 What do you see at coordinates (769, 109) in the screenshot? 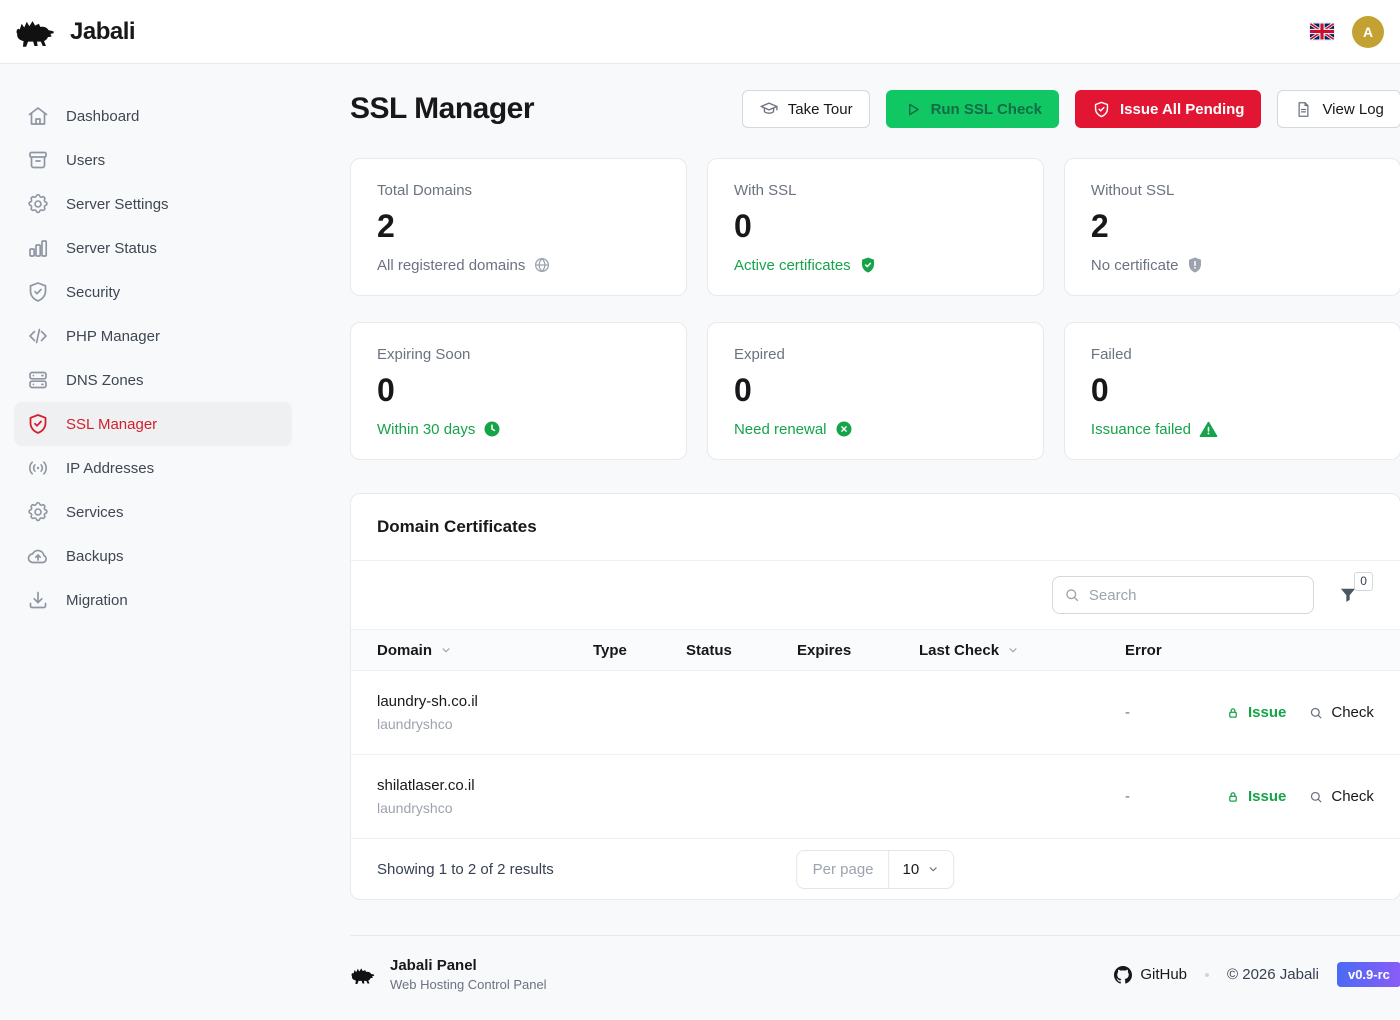
I see `graduation-cap-icon` at bounding box center [769, 109].